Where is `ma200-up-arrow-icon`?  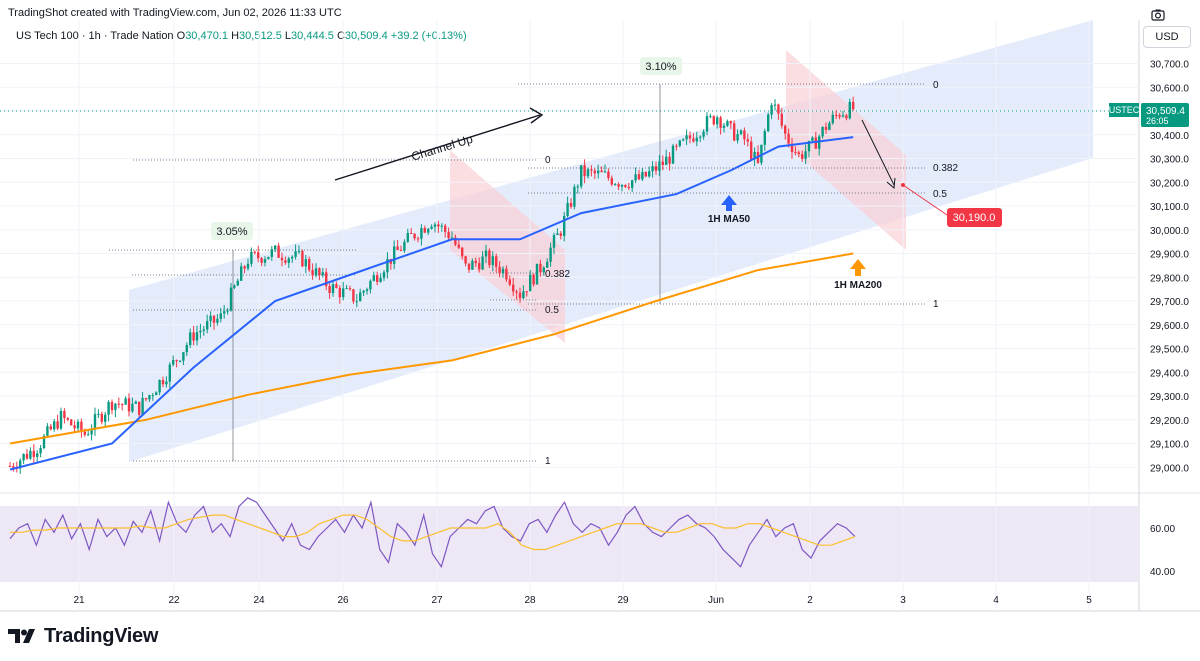 ma200-up-arrow-icon is located at coordinates (858, 267).